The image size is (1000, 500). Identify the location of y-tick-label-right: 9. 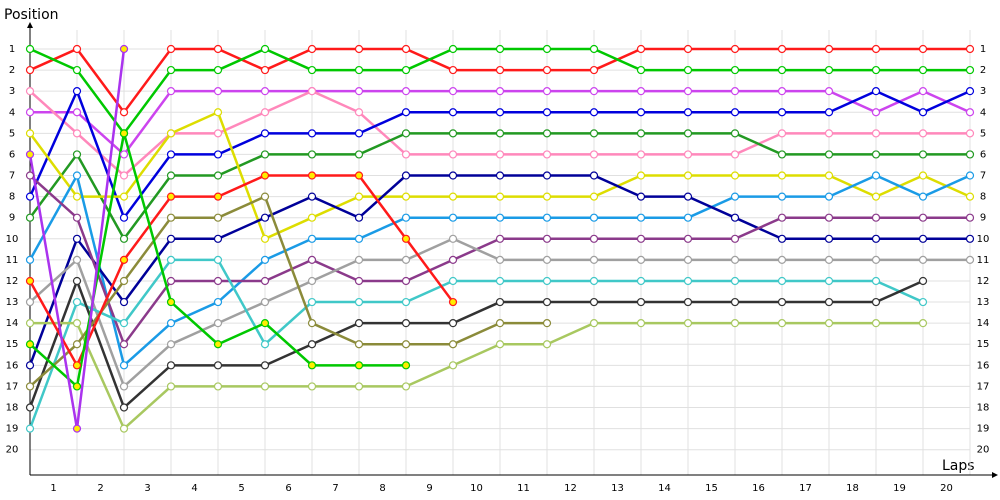
(983, 218).